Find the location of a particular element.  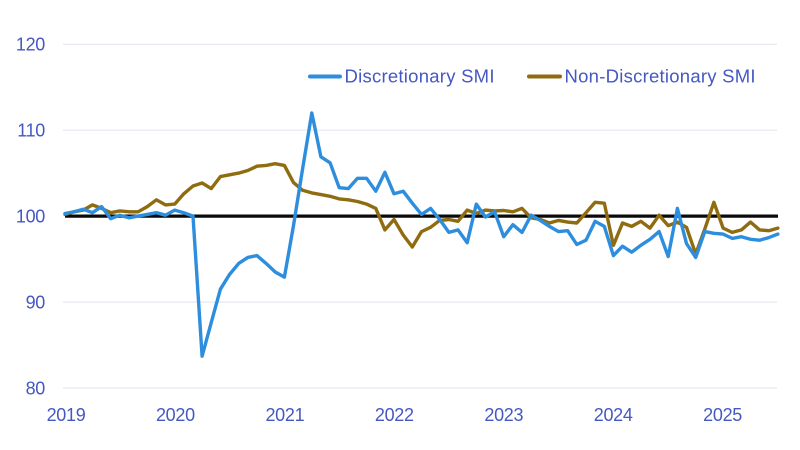

svg-text: Discretionary SMI is located at coordinates (420, 76).